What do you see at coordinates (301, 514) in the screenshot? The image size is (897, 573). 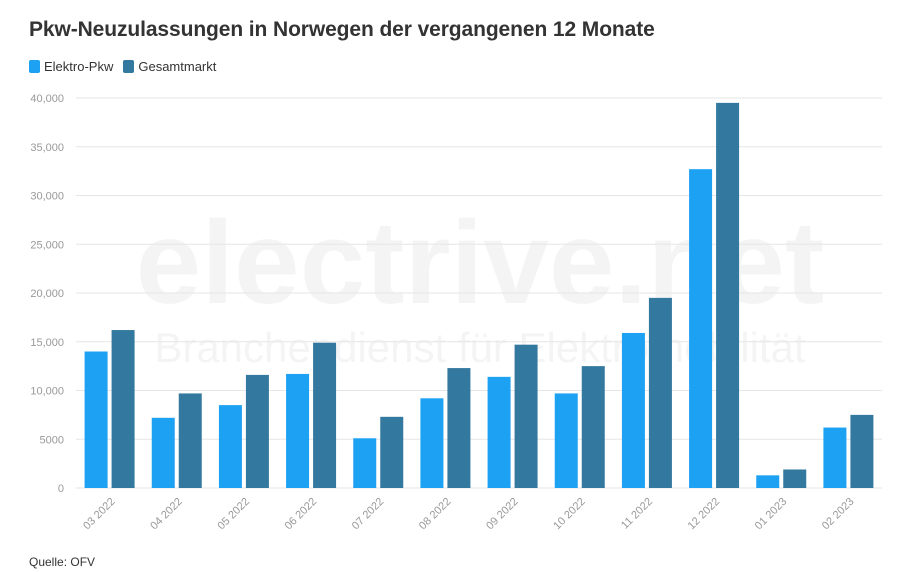 I see `x-tick-label: 06 2022` at bounding box center [301, 514].